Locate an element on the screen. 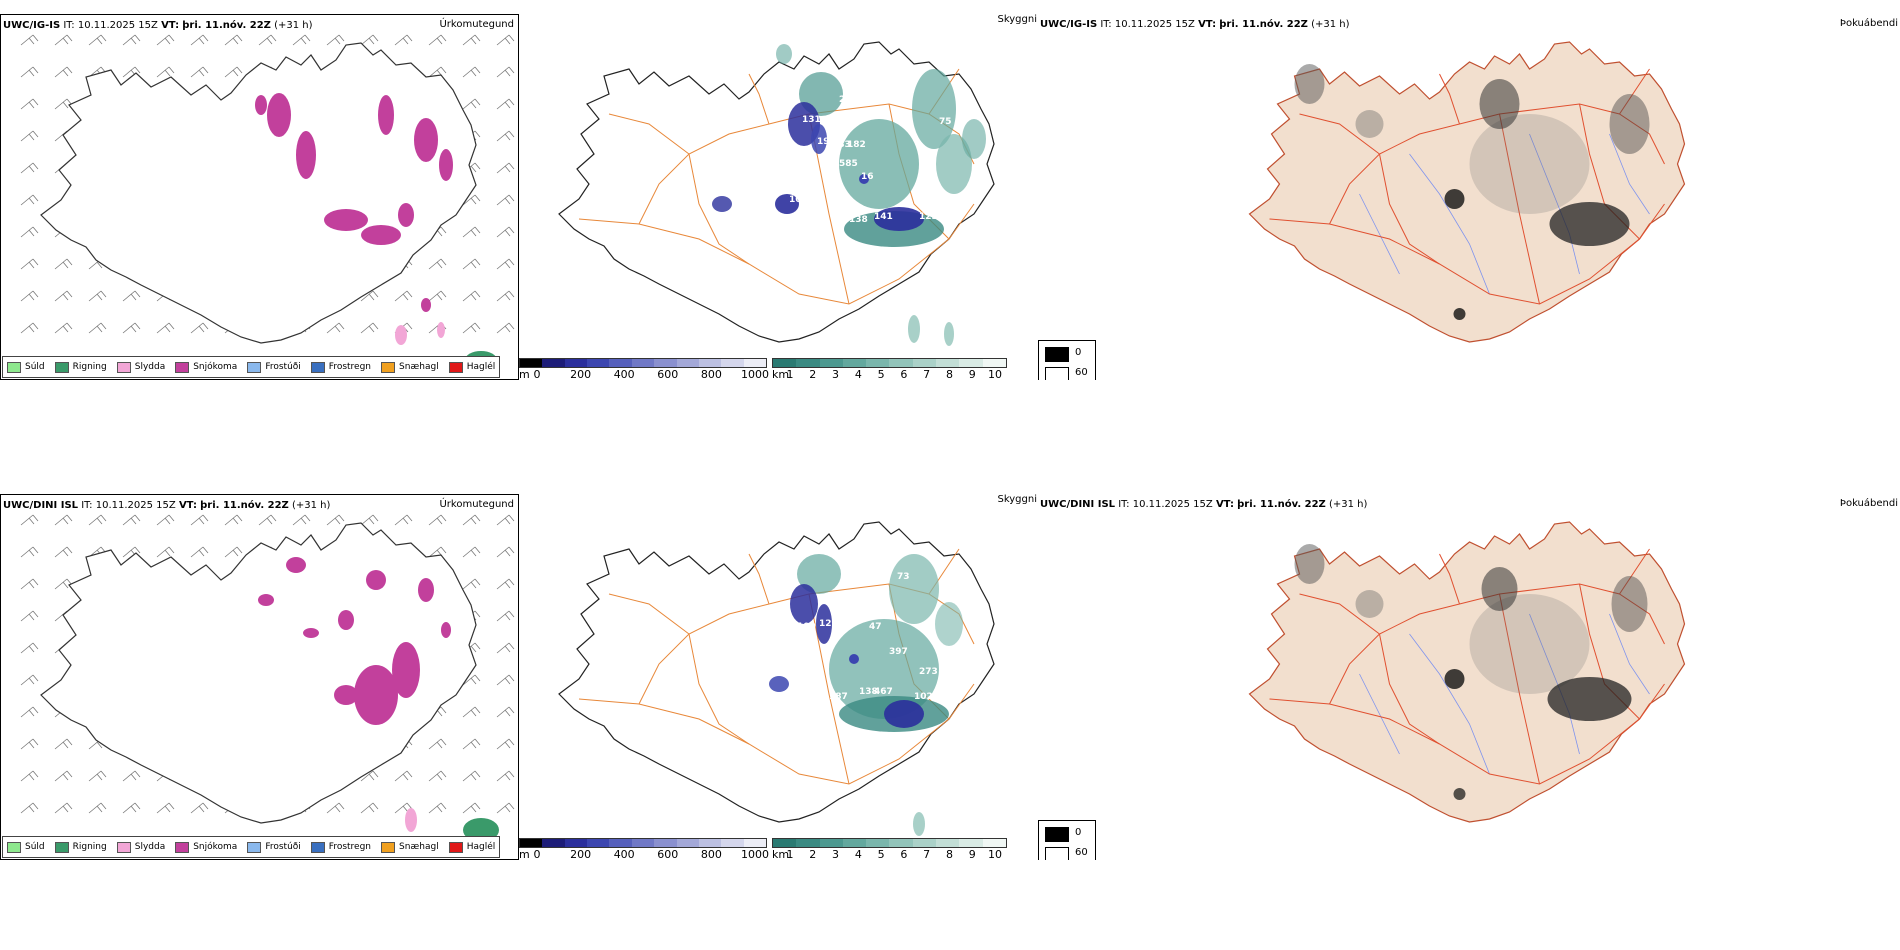 Image resolution: width=1900 pixels, height=950 pixels. fog-map-bottom is located at coordinates (1467, 672).